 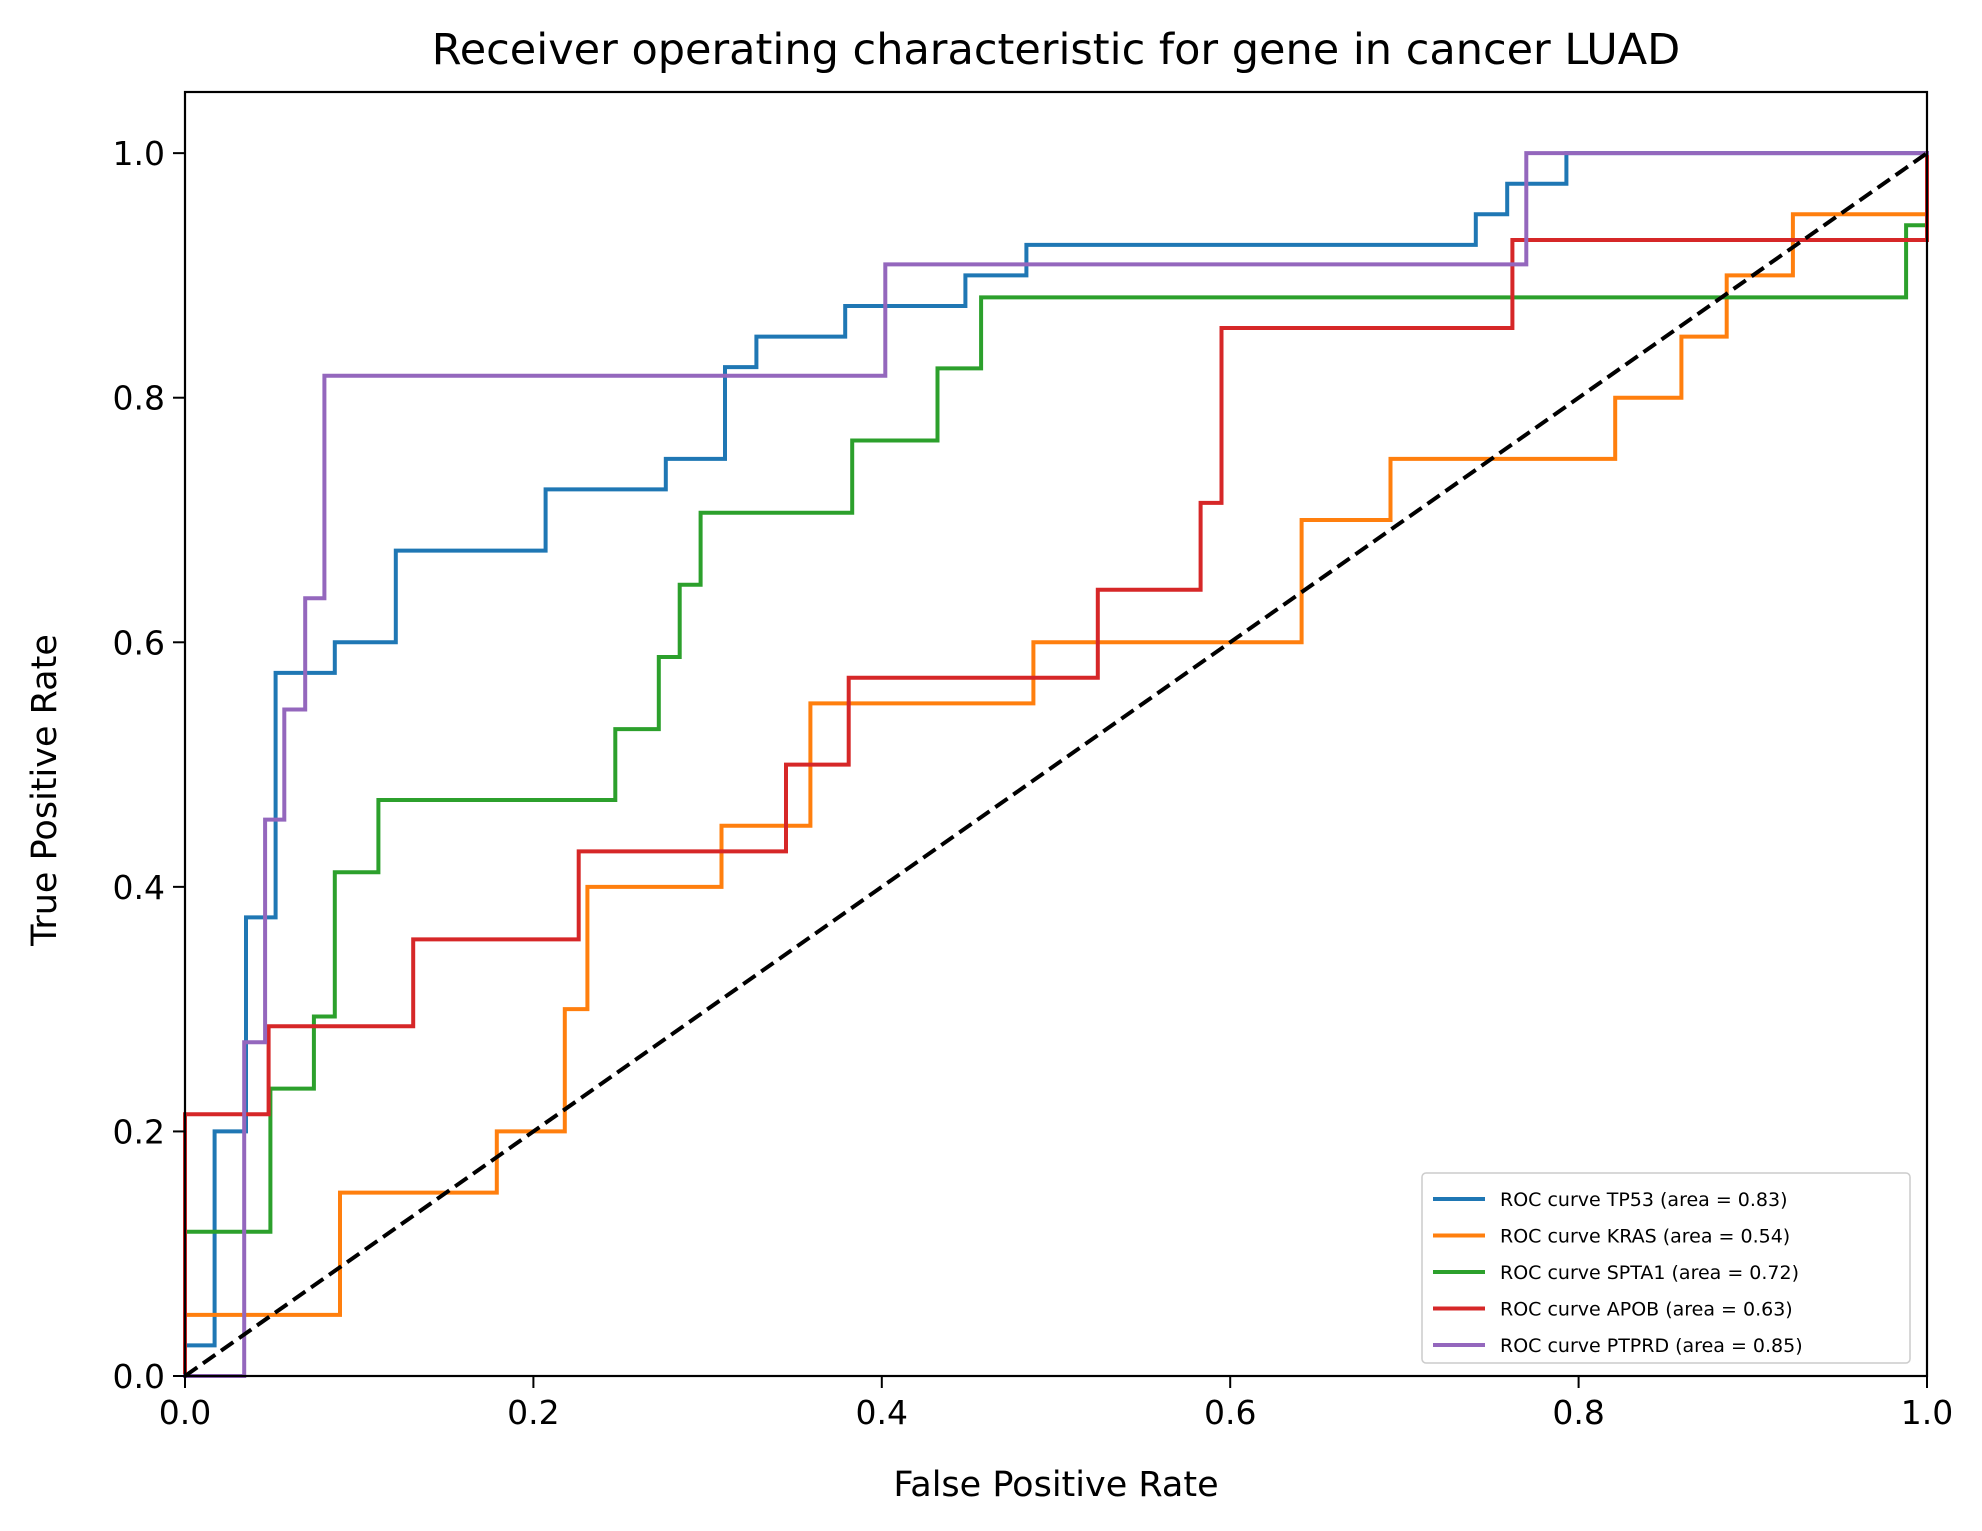 I want to click on y-axis-ticks: 0.0 0.2 0.4 0.6 0.8 1.0, so click(x=149, y=765).